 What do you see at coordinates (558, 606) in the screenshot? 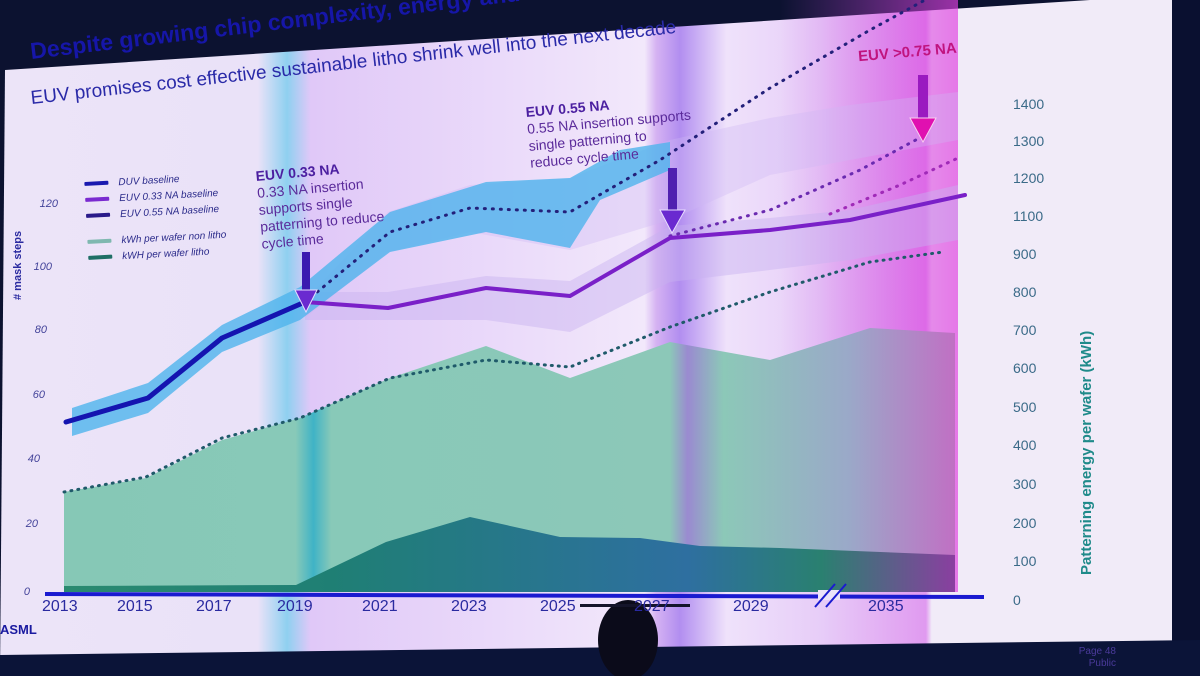
I see `x-tick: 2025` at bounding box center [558, 606].